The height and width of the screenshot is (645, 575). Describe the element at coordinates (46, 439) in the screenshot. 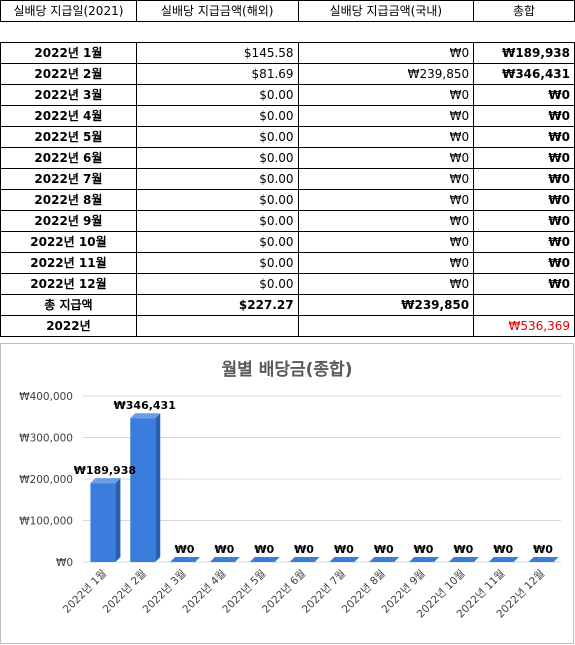

I see `y-tick-label: ₩300,000` at that location.